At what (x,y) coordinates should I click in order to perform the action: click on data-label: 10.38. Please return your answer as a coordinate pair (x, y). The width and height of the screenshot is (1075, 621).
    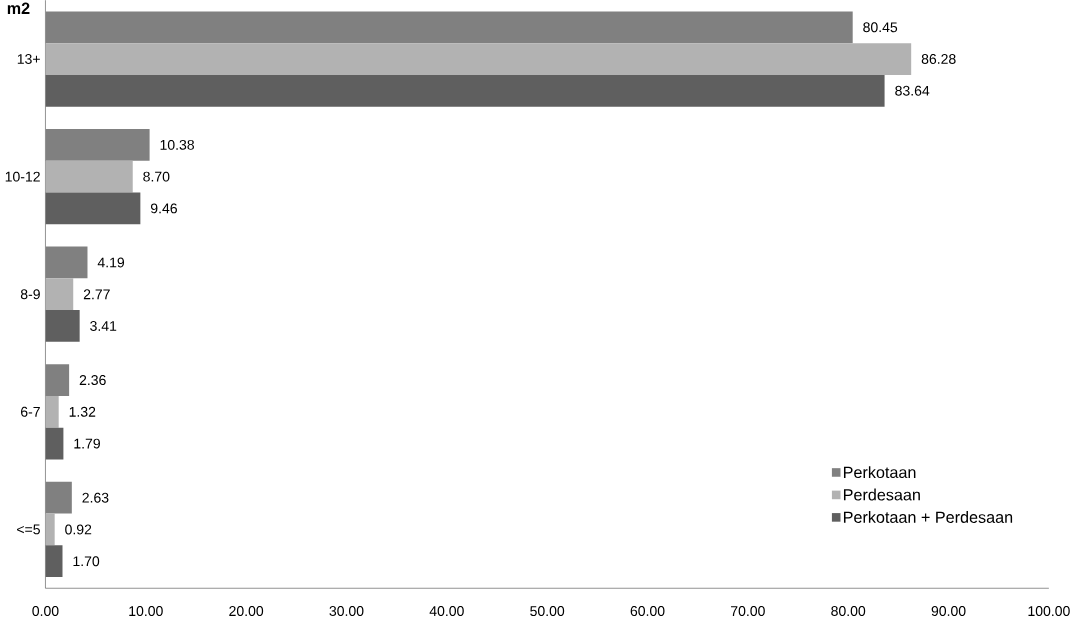
    Looking at the image, I should click on (177, 145).